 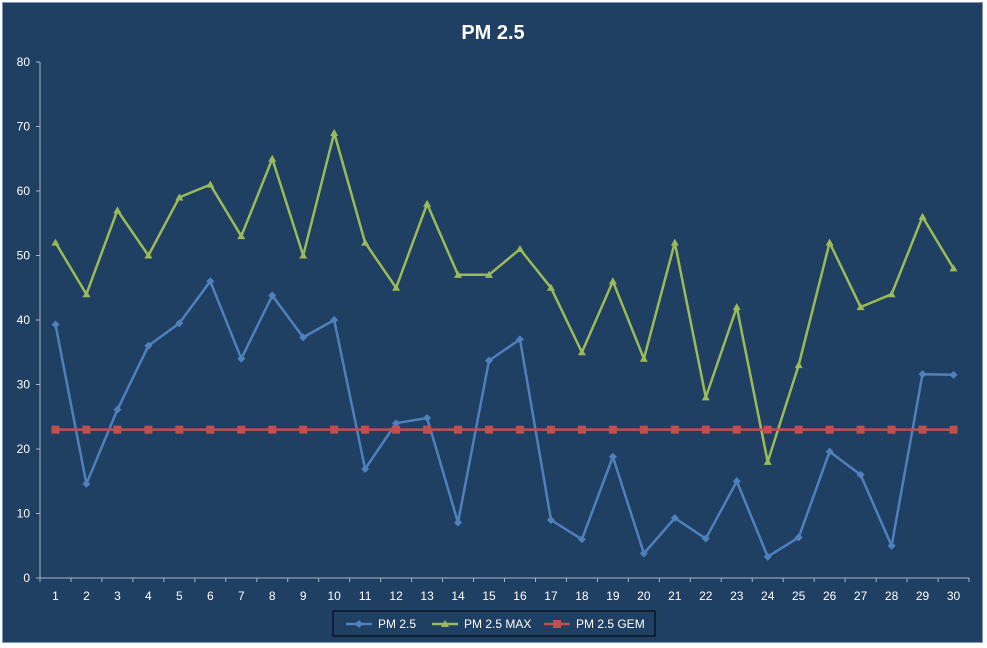 What do you see at coordinates (520, 596) in the screenshot?
I see `x-tick-label: 16` at bounding box center [520, 596].